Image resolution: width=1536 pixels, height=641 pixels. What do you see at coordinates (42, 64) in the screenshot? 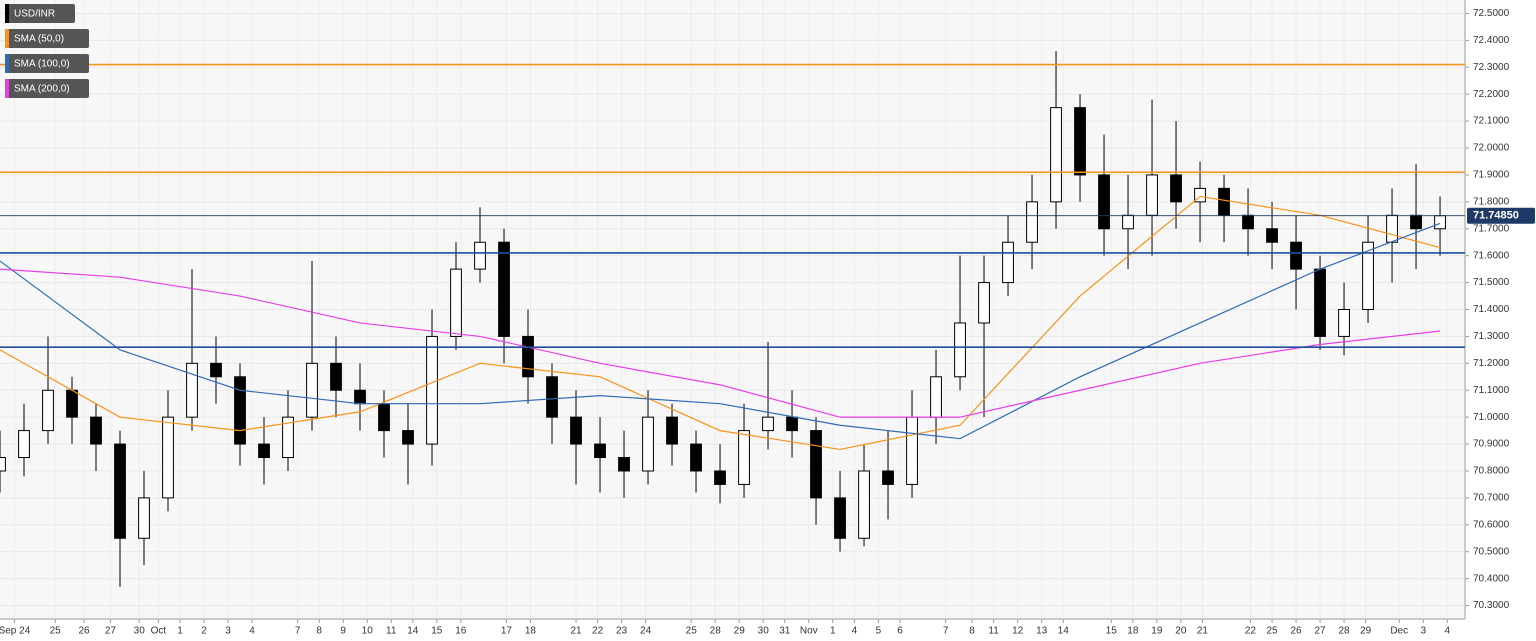
I see `legend-label: SMA (100,0)` at bounding box center [42, 64].